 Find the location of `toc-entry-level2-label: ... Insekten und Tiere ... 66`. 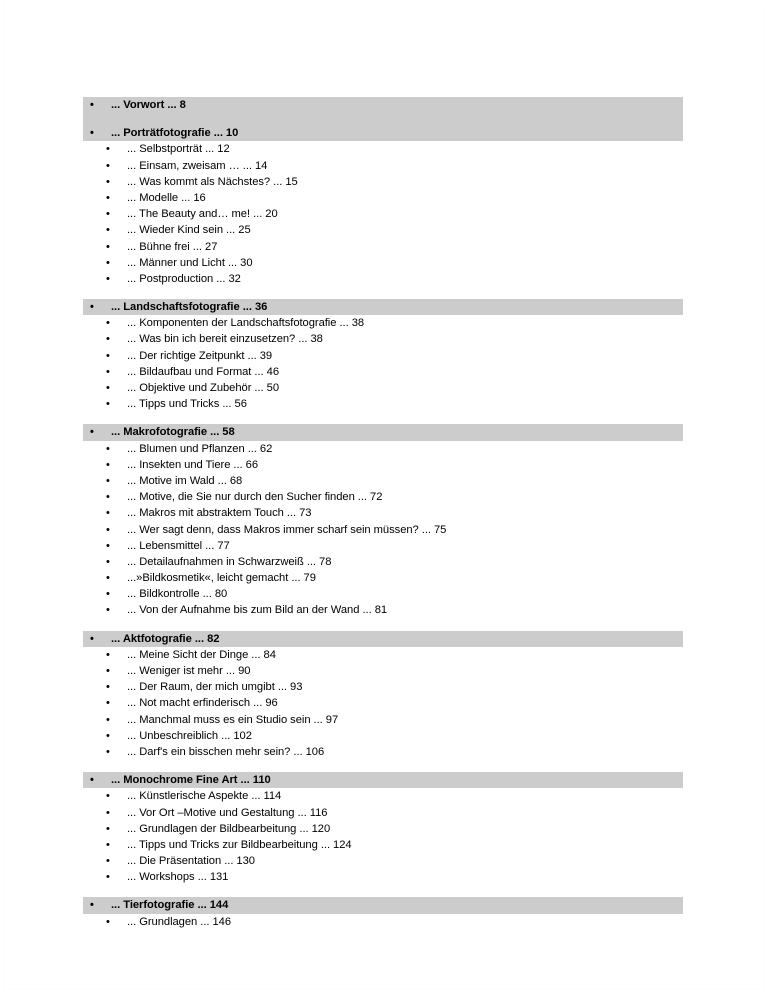

toc-entry-level2-label: ... Insekten und Tiere ... 66 is located at coordinates (193, 464).